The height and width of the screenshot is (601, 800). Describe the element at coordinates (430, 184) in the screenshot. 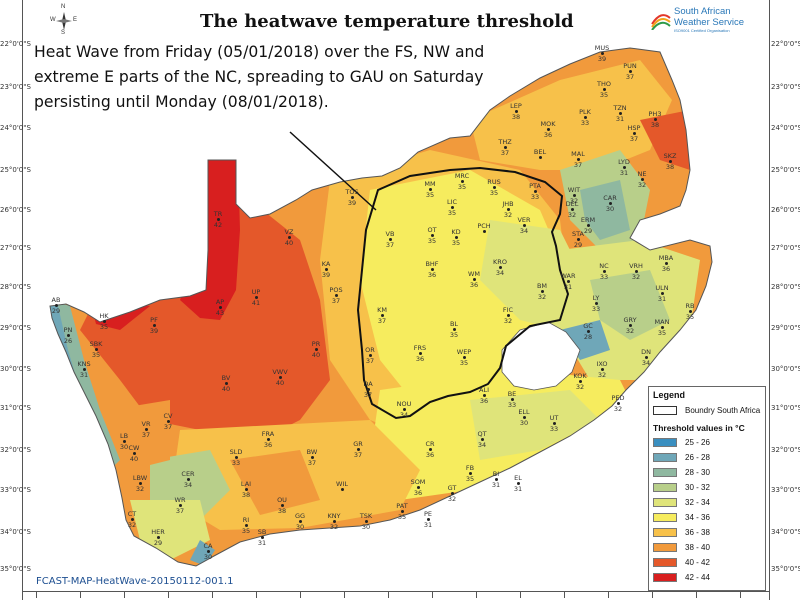

I see `station-code: MM` at that location.